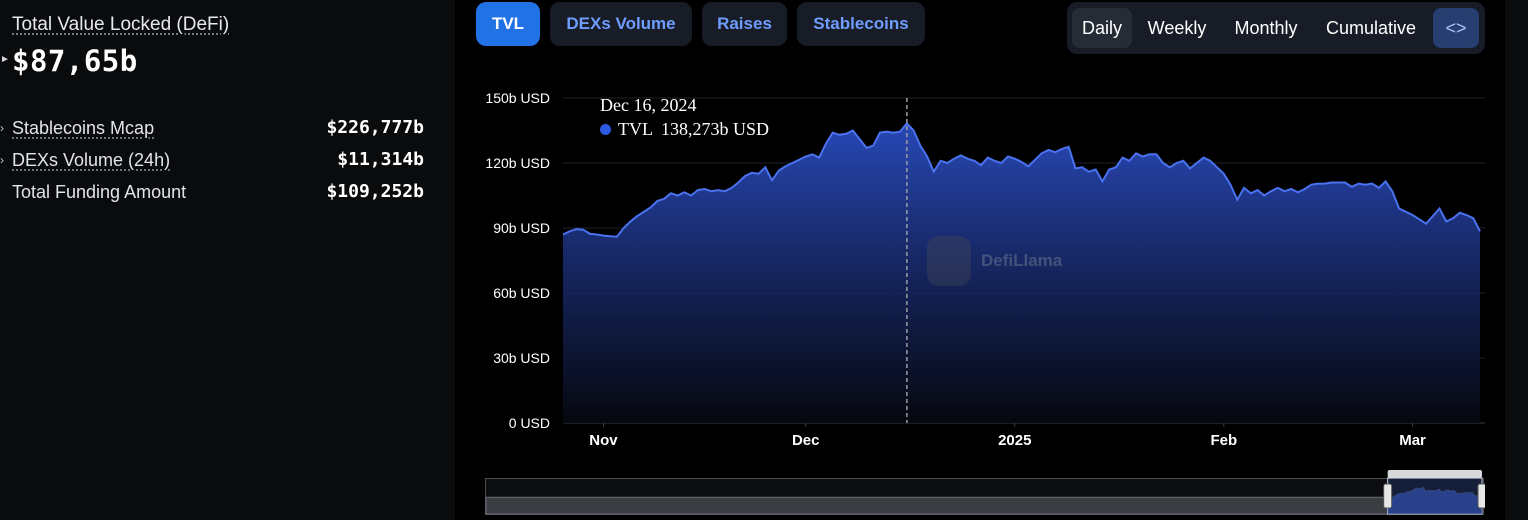 This screenshot has width=1528, height=520. What do you see at coordinates (1481, 496) in the screenshot?
I see `brush-right-handle` at bounding box center [1481, 496].